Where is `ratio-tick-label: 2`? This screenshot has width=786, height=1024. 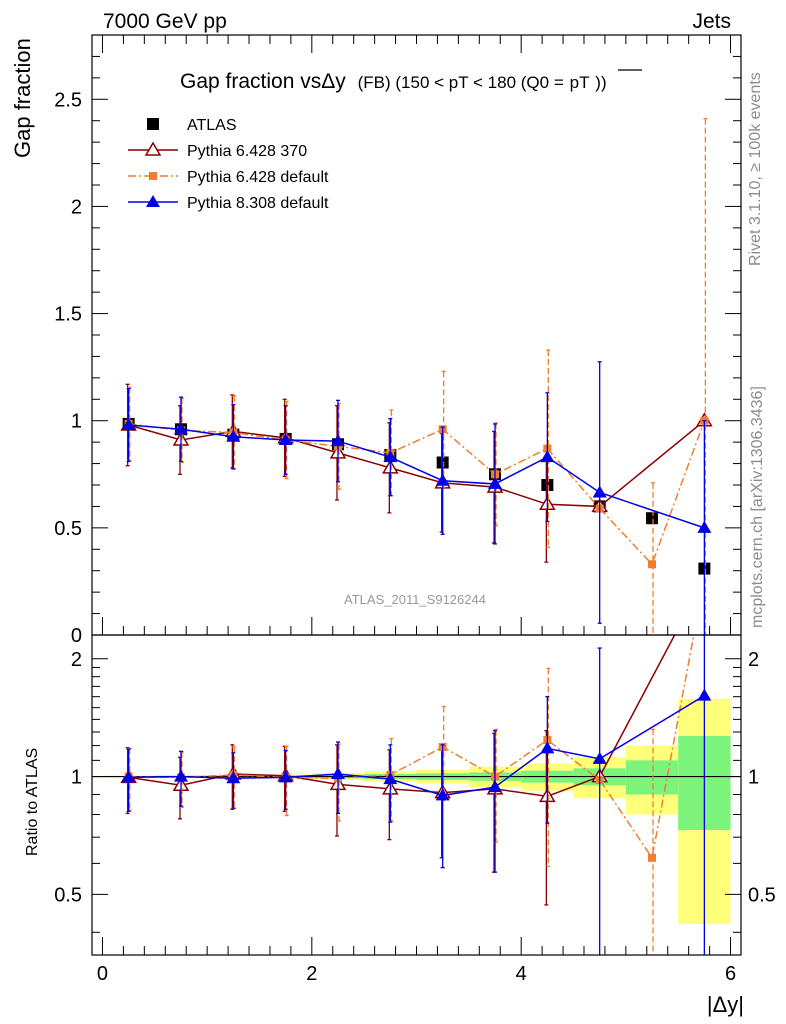 ratio-tick-label: 2 is located at coordinates (76, 660).